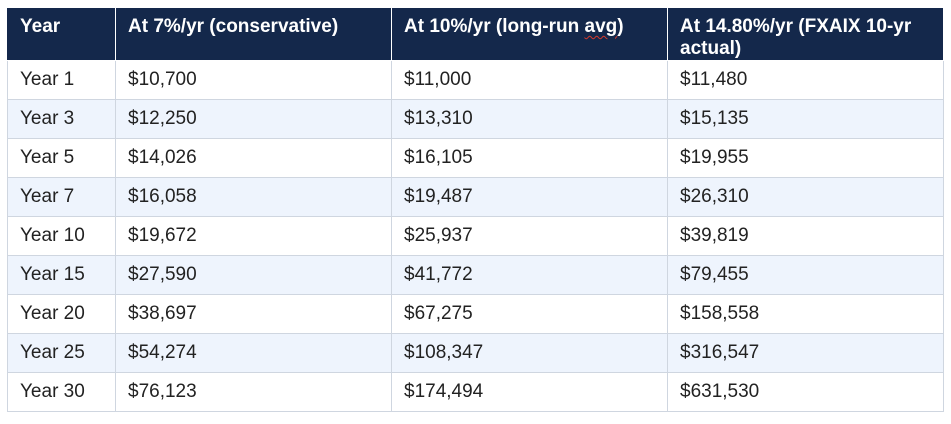 Image resolution: width=951 pixels, height=424 pixels. What do you see at coordinates (61, 197) in the screenshot?
I see `cell-year: Year 7` at bounding box center [61, 197].